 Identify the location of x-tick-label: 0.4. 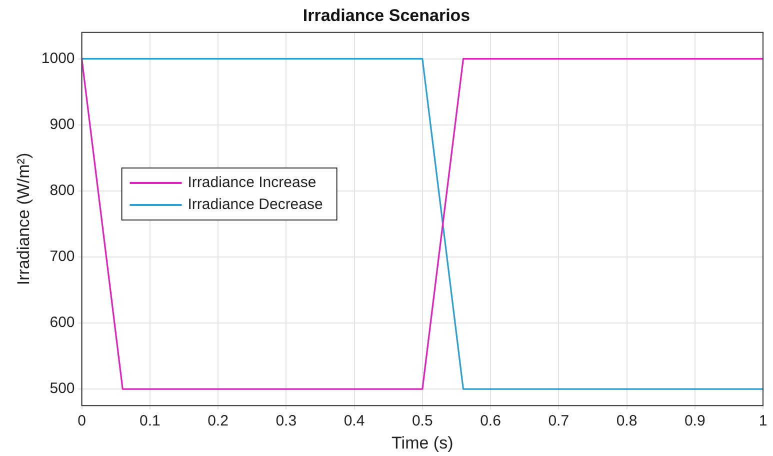
(354, 421).